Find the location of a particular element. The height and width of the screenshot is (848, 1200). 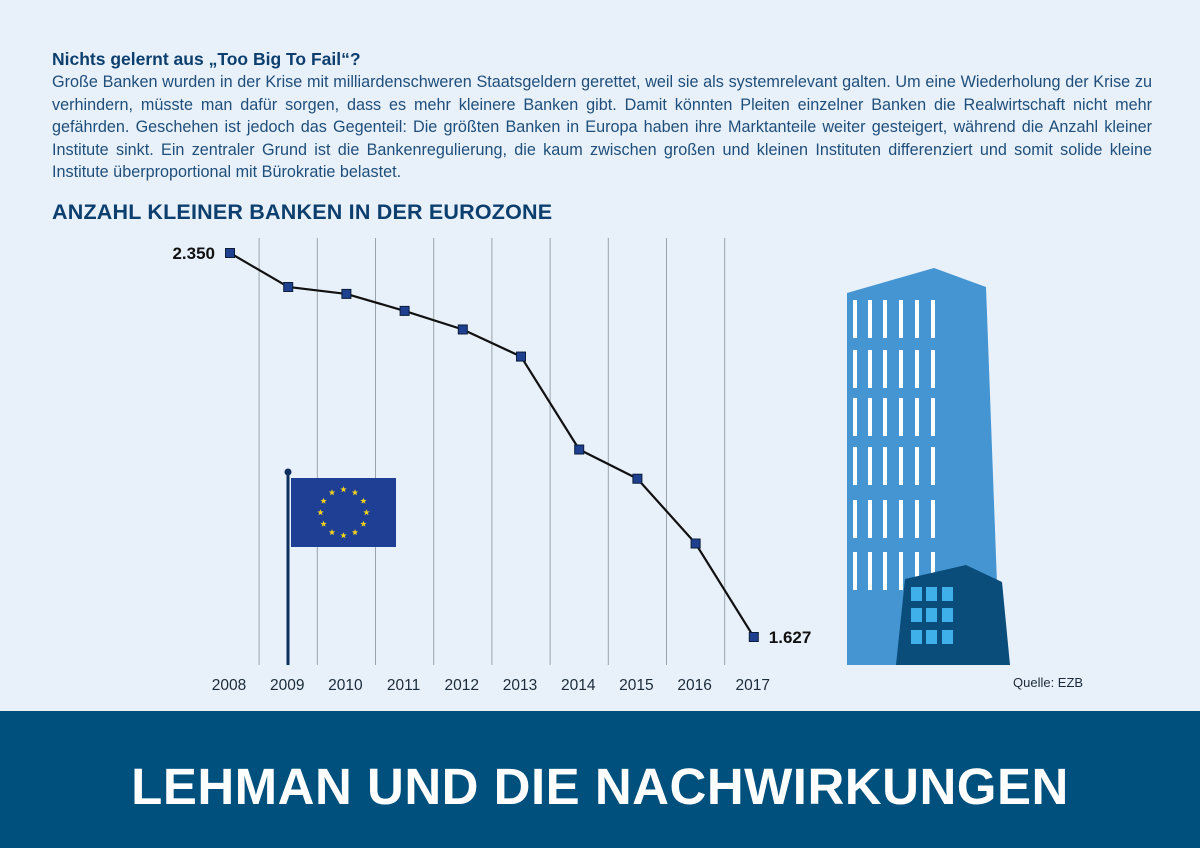

x-tick-label: 2012 is located at coordinates (462, 685).